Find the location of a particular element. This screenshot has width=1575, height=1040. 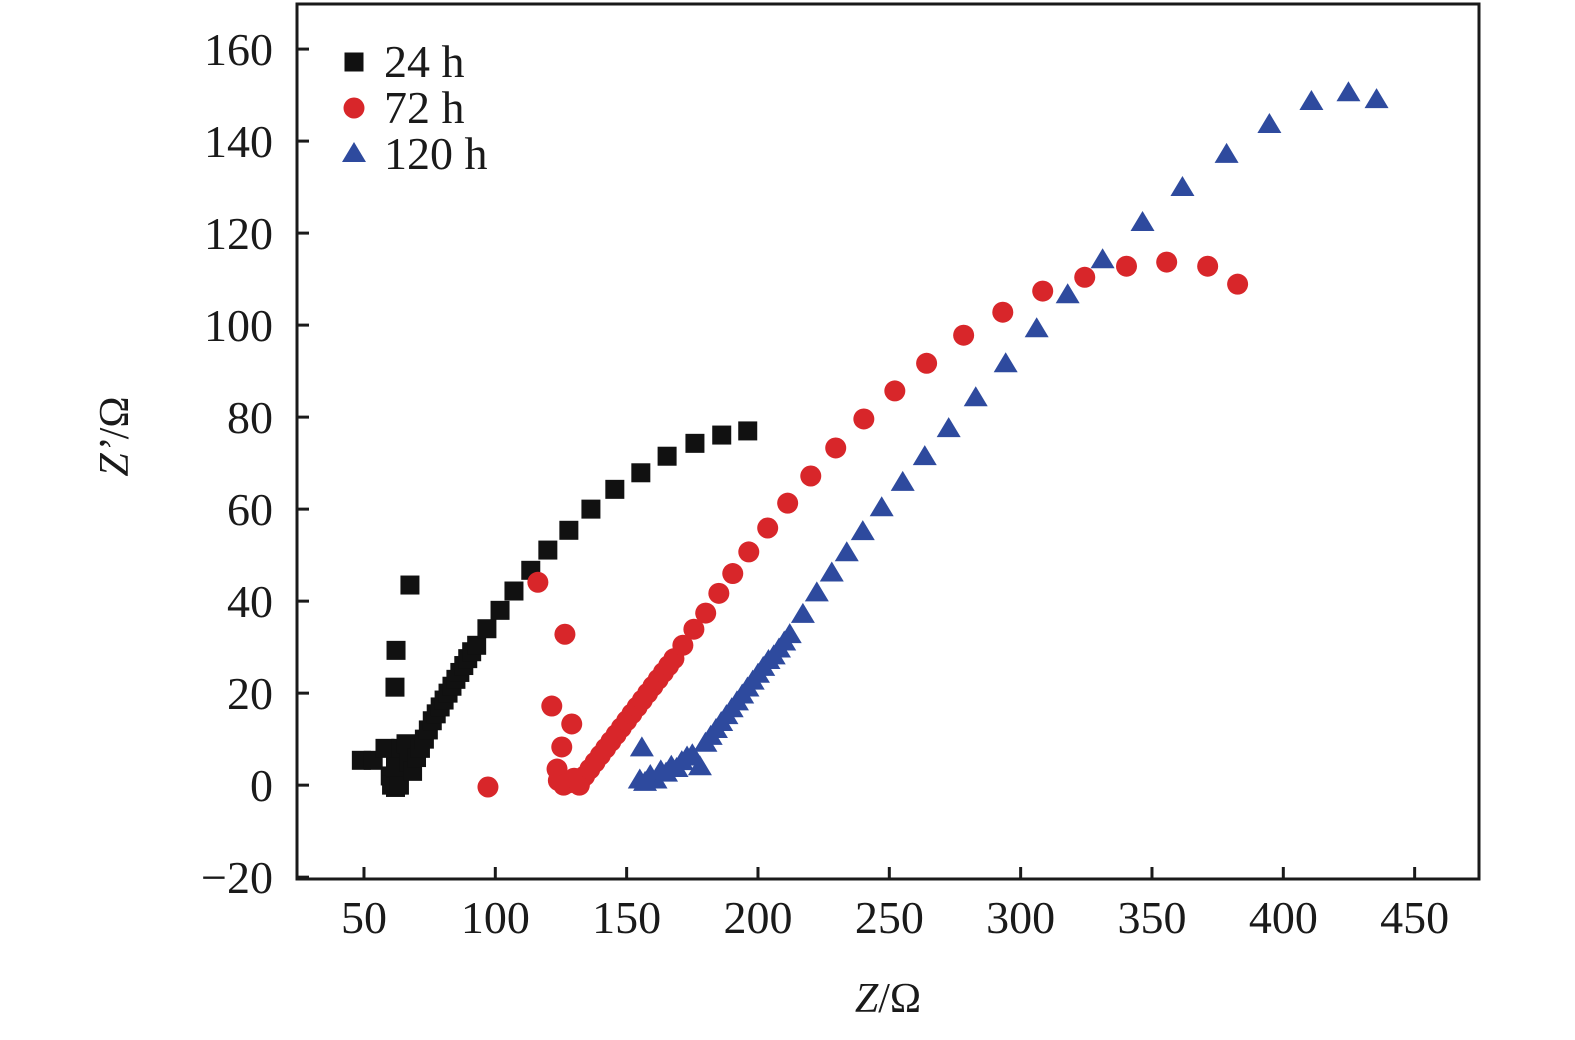

x-tick-label: 200 is located at coordinates (757, 917).